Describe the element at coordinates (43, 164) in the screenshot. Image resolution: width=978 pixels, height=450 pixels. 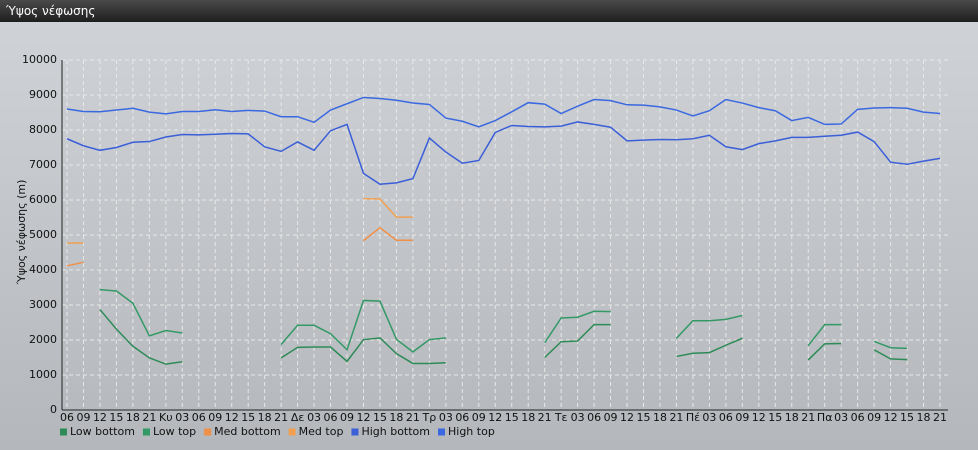
I see `y-tick-label: 7000` at that location.